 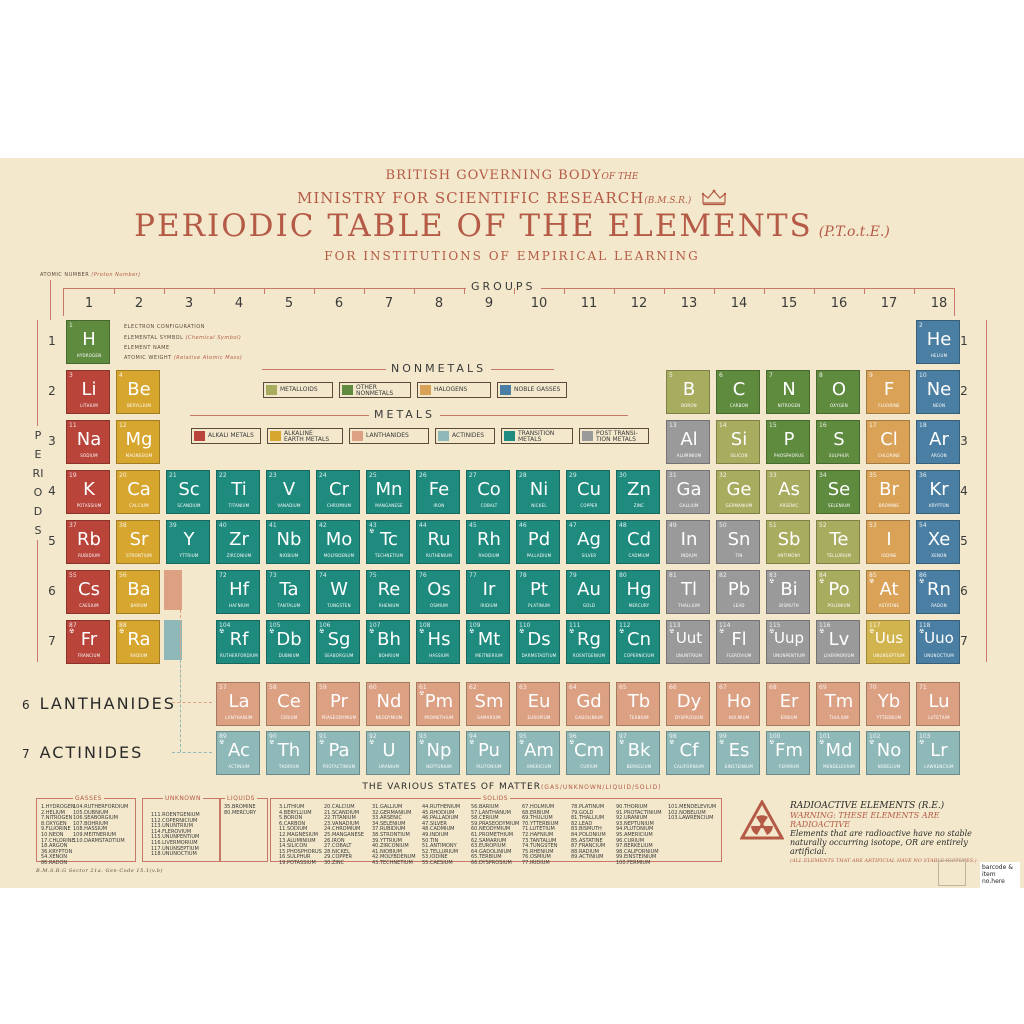 I want to click on element-name: ERBIUM, so click(x=789, y=717).